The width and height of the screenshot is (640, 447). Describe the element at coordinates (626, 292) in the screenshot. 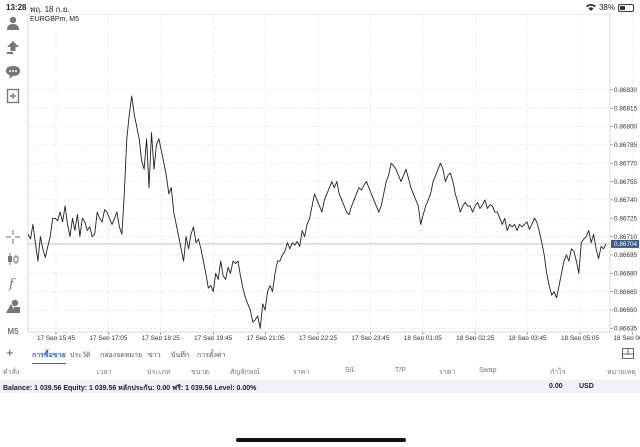

I see `y-tick-label: 0.86665` at that location.